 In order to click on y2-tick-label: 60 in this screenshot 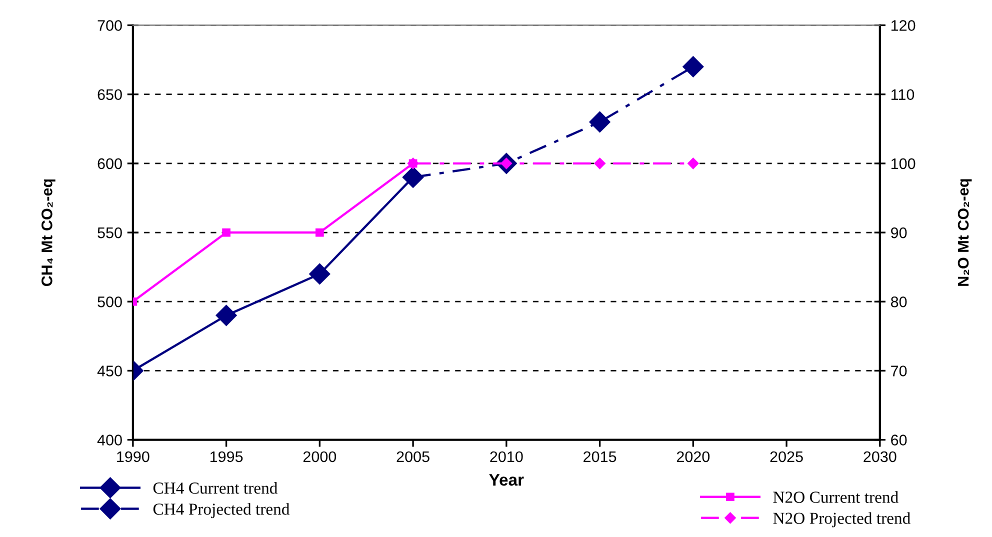, I will do `click(899, 440)`.